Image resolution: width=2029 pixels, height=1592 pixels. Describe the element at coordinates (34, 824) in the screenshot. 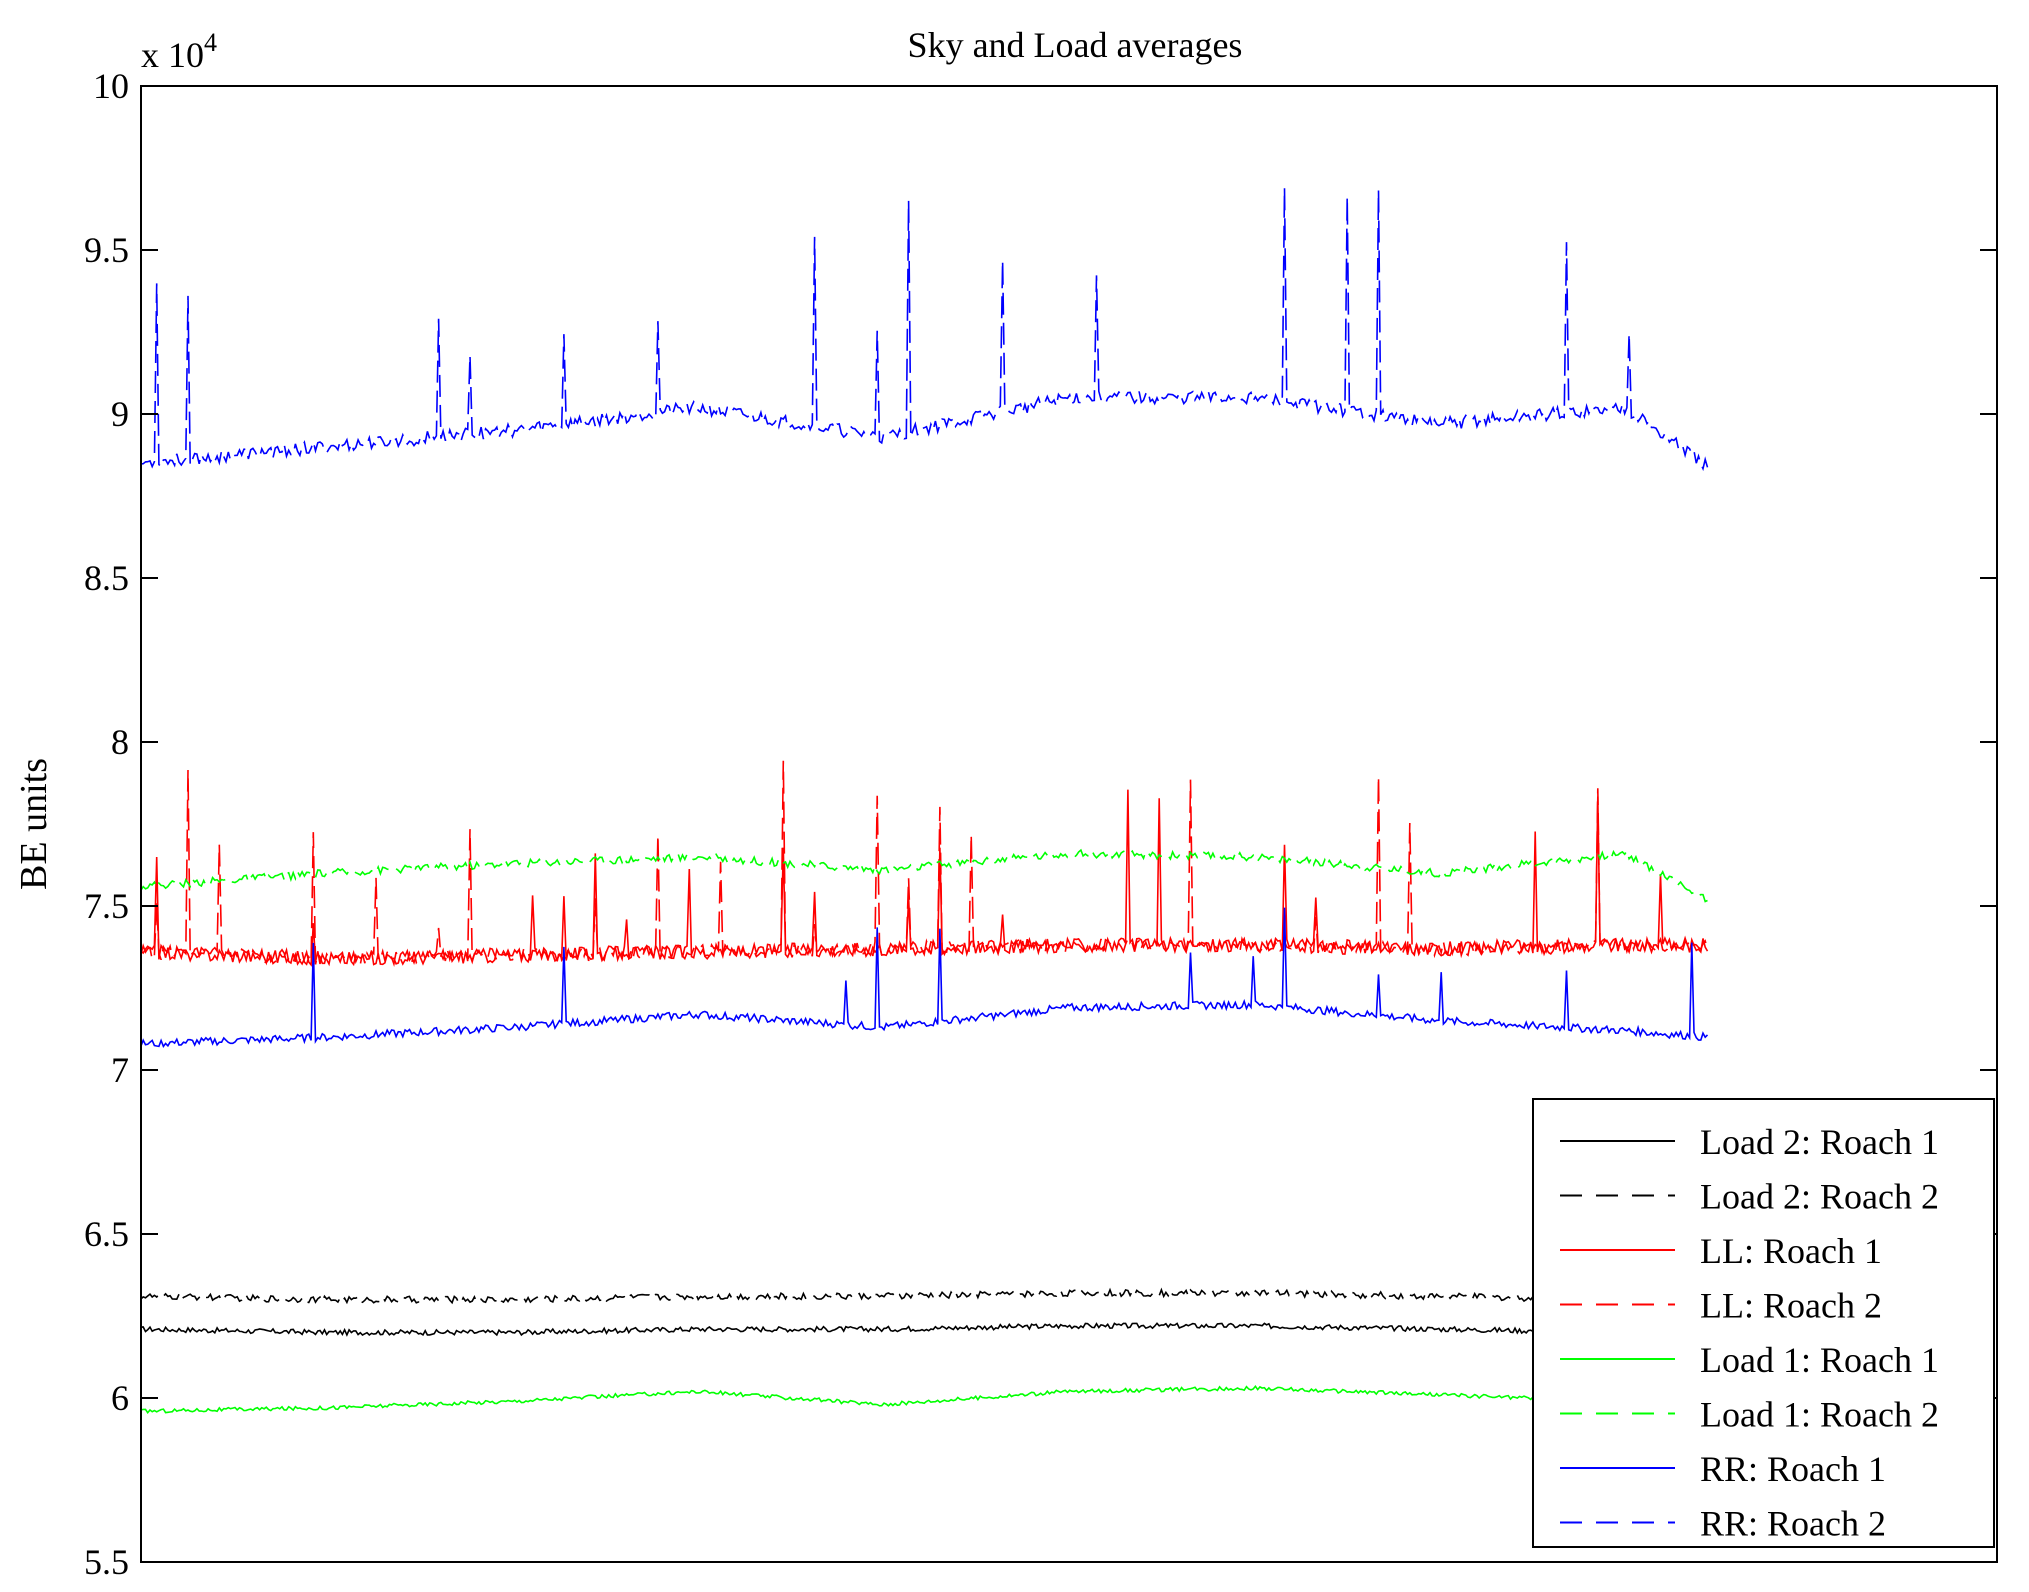

I see `y-axis-label: BE units` at that location.